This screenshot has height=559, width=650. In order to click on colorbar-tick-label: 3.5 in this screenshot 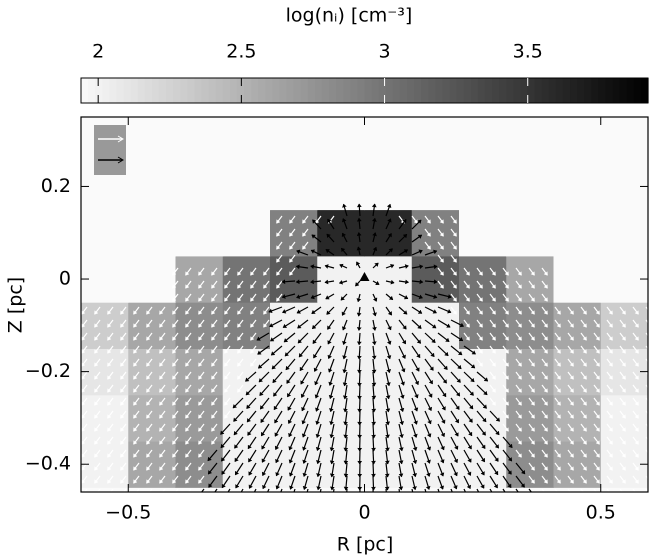, I will do `click(528, 52)`.